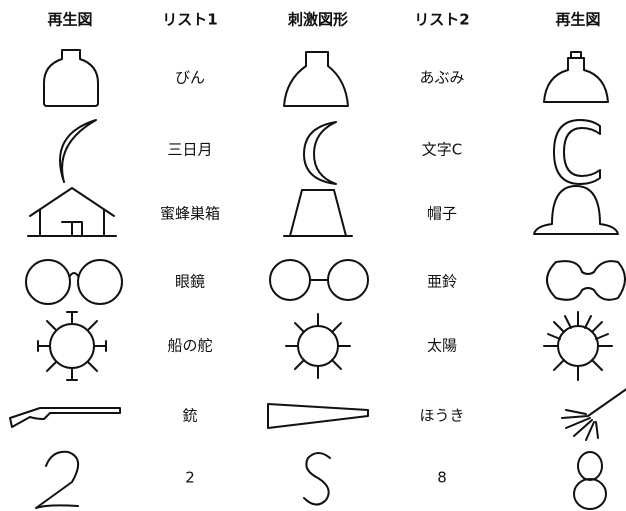 The image size is (626, 511). Describe the element at coordinates (189, 416) in the screenshot. I see `item-label: 銃` at that location.